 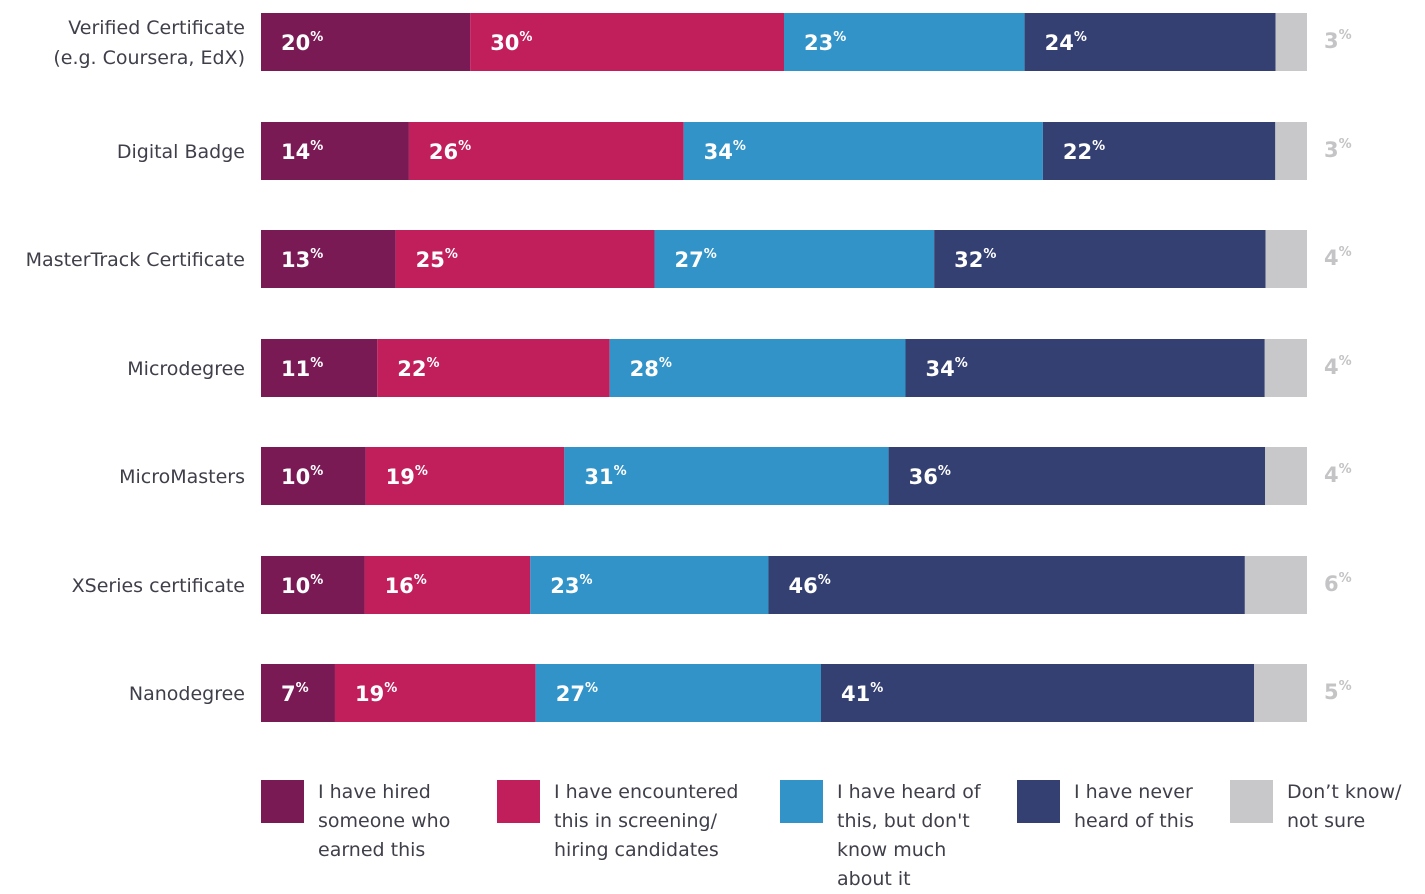 What do you see at coordinates (450, 151) in the screenshot?
I see `data-label: 26%` at bounding box center [450, 151].